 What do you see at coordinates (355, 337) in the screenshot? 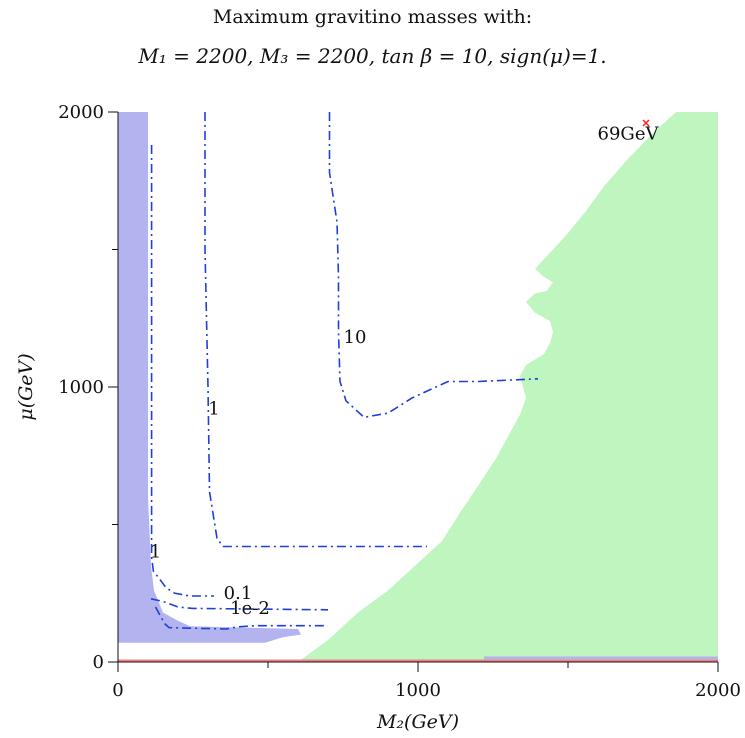
I see `contour-label: 10` at bounding box center [355, 337].